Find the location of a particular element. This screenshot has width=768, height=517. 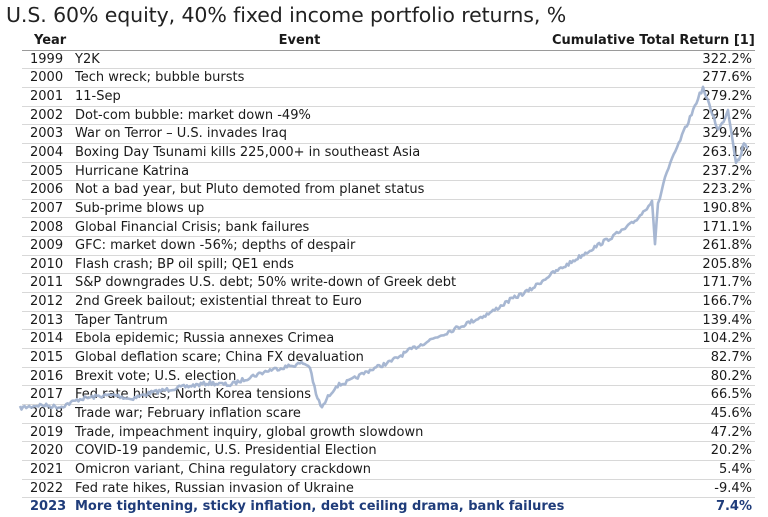

row-return: 104.2% is located at coordinates (727, 339).